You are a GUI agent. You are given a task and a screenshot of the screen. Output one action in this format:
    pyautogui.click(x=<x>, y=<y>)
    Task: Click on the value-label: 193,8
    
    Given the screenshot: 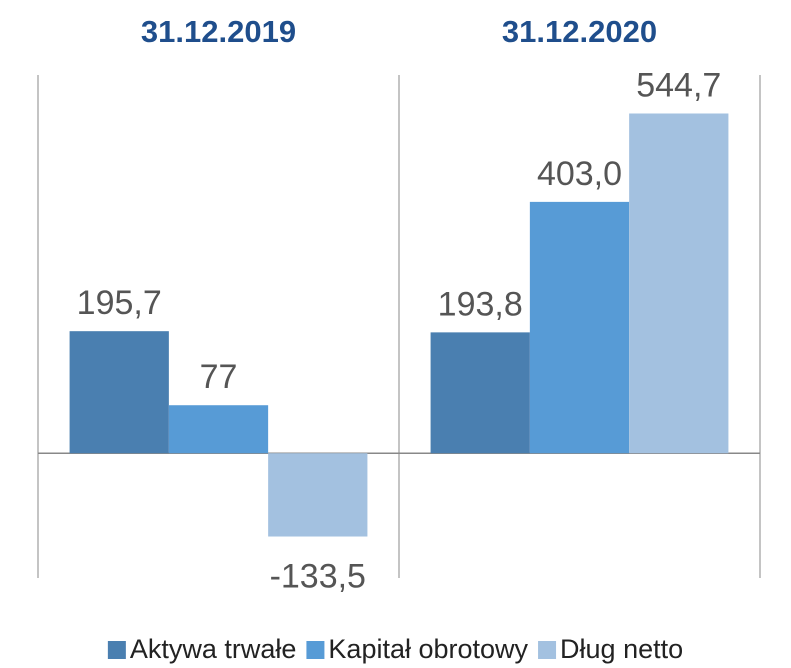 What is the action you would take?
    pyautogui.click(x=480, y=304)
    